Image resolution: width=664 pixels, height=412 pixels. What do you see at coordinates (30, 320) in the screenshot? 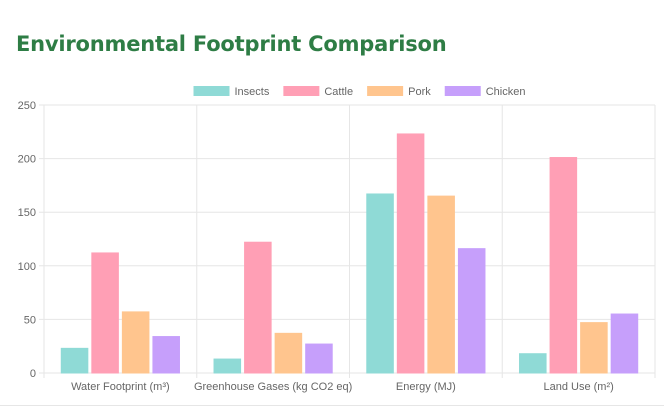
I see `y-tick-label: 50` at bounding box center [30, 320].